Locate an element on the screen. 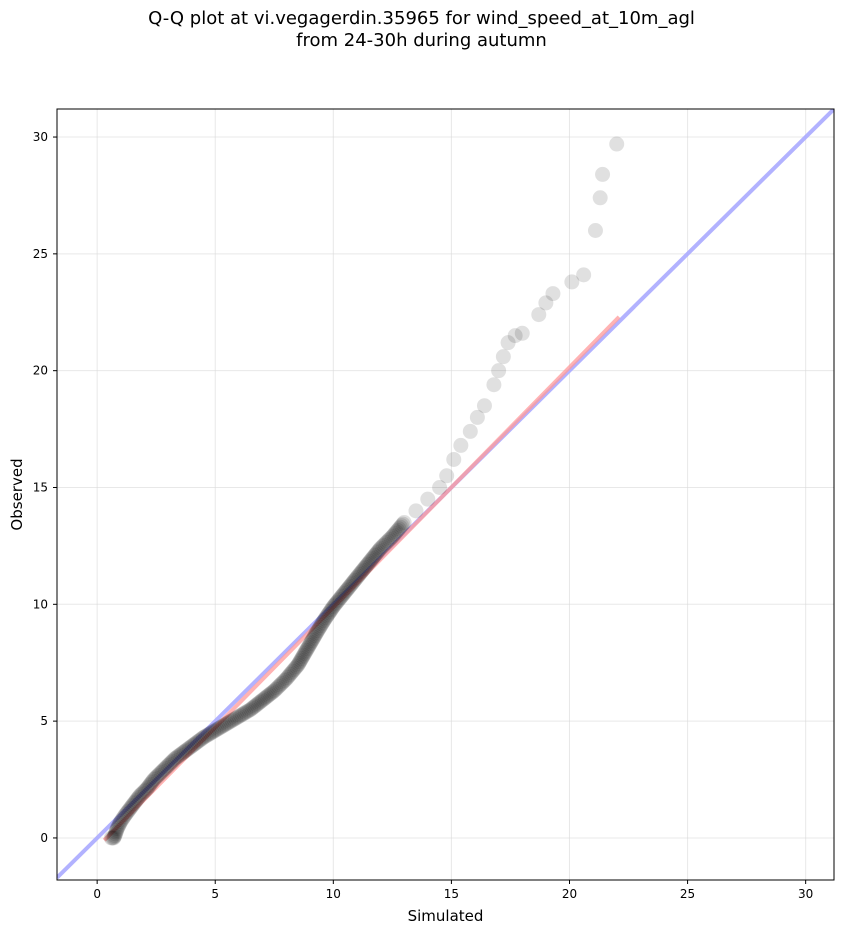 The image size is (843, 934). x-tick-label: 10 is located at coordinates (333, 894).